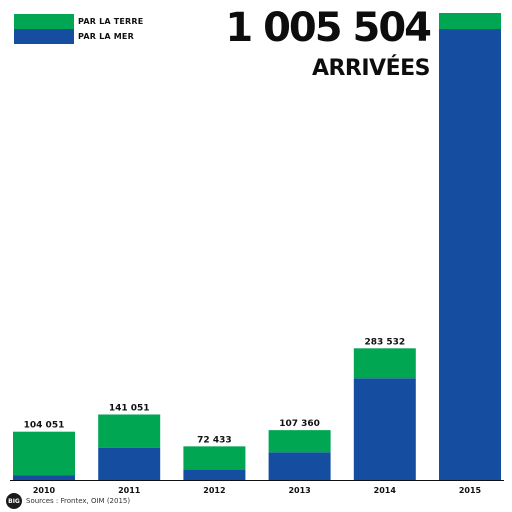 This screenshot has height=512, width=512. What do you see at coordinates (129, 490) in the screenshot?
I see `x-tick-label-2011: 2011` at bounding box center [129, 490].